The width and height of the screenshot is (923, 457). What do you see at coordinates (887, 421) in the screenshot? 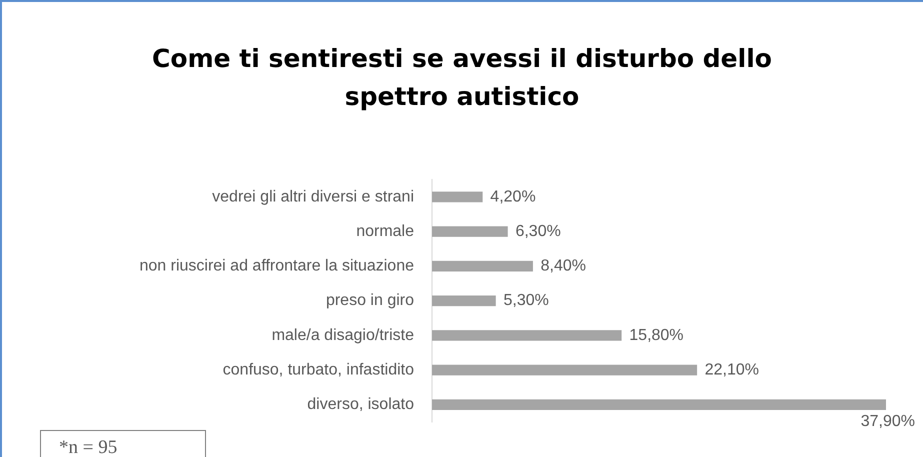
I see `data-label: 37,90%` at bounding box center [887, 421].